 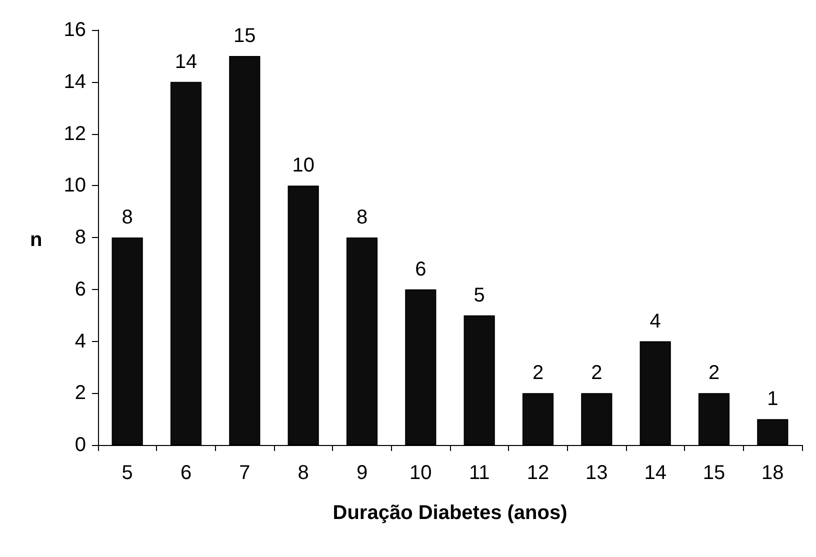 What do you see at coordinates (538, 473) in the screenshot?
I see `x-tick-label: 12` at bounding box center [538, 473].